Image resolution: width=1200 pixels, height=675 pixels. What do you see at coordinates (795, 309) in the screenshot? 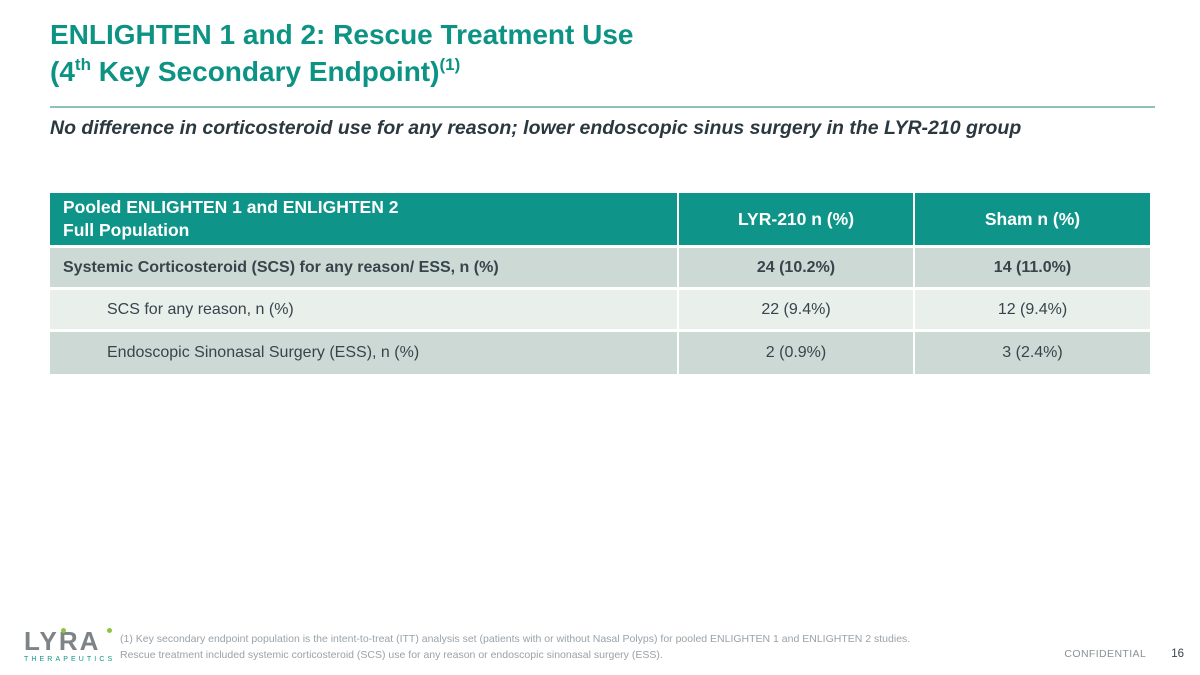
I see `row-value-lyr210: 22 (9.4%)` at bounding box center [795, 309].